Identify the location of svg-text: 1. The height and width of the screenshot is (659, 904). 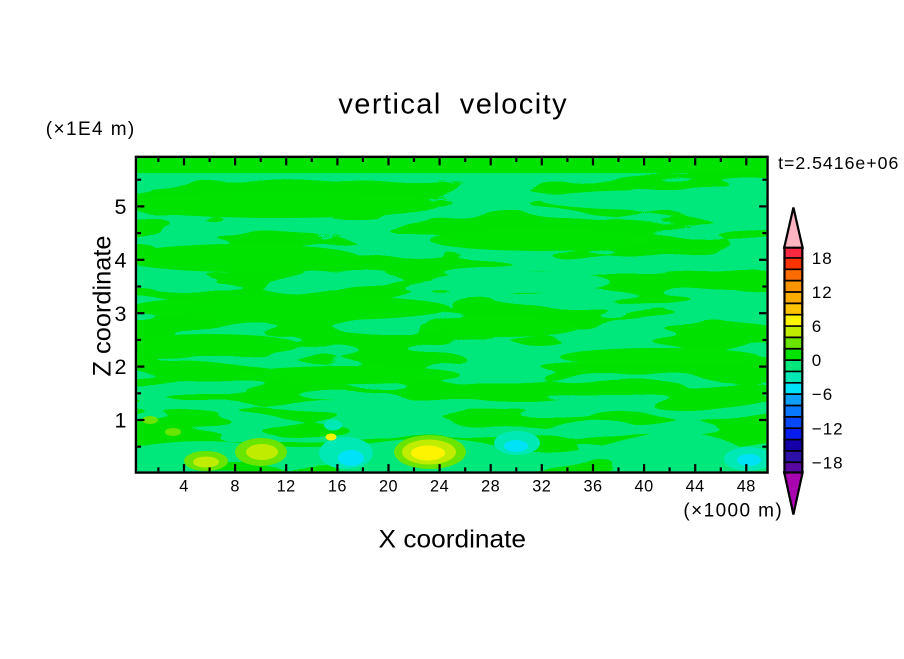
(121, 421).